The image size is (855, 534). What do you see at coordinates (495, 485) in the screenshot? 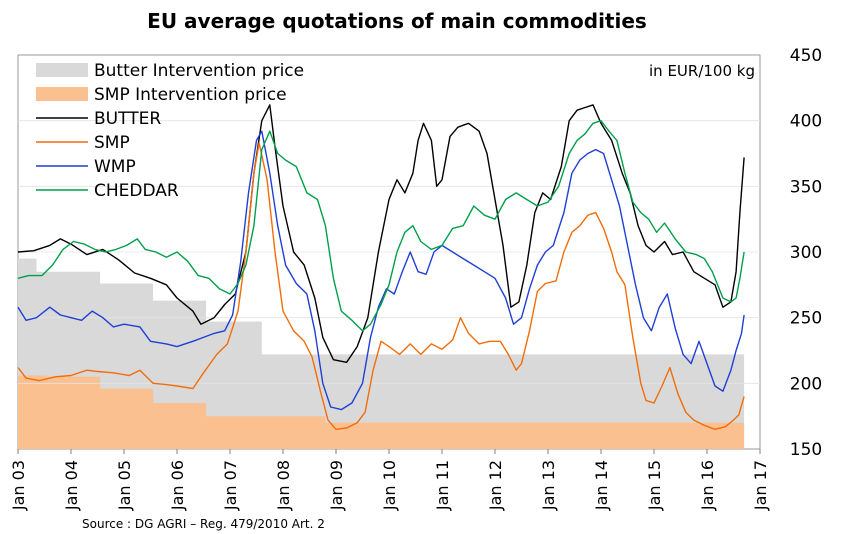
I see `x-tick-label-2012: Jan 12` at bounding box center [495, 485].